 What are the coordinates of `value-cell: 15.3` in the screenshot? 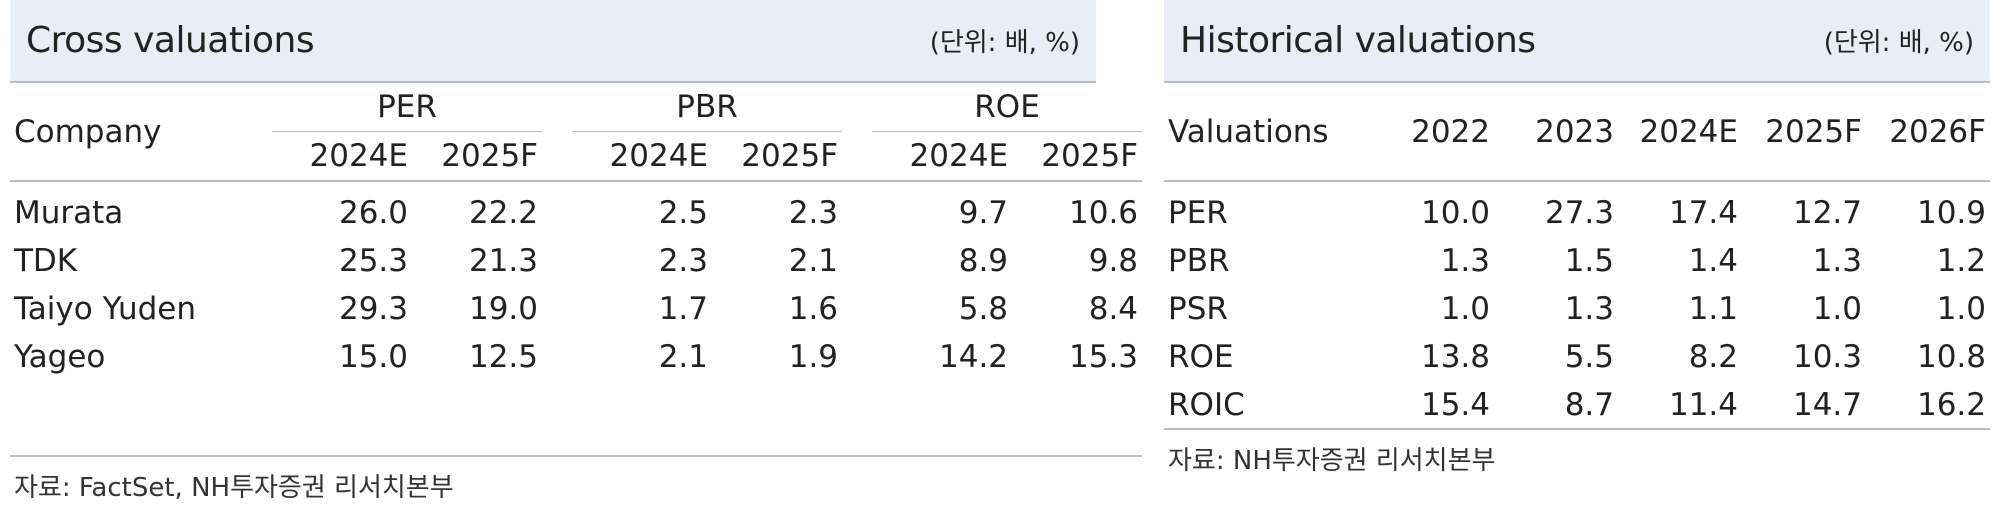 It's located at (1104, 357).